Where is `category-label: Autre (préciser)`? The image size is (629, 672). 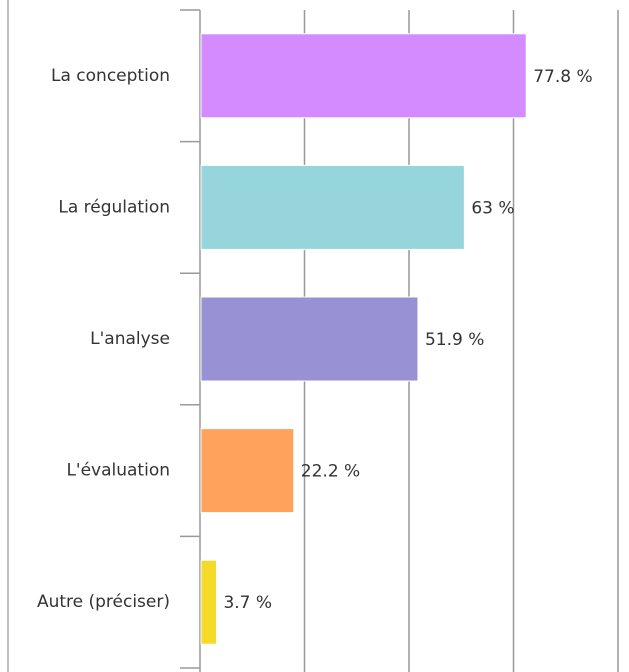
category-label: Autre (préciser) is located at coordinates (103, 602).